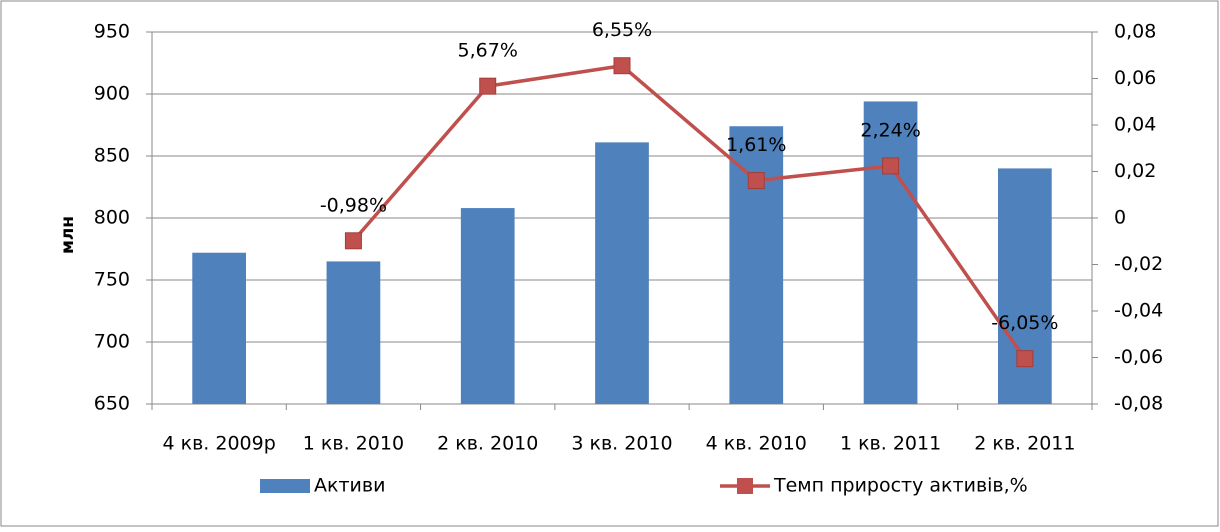 The width and height of the screenshot is (1220, 532). Describe the element at coordinates (1135, 171) in the screenshot. I see `y2-tick-label: 0,02` at that location.